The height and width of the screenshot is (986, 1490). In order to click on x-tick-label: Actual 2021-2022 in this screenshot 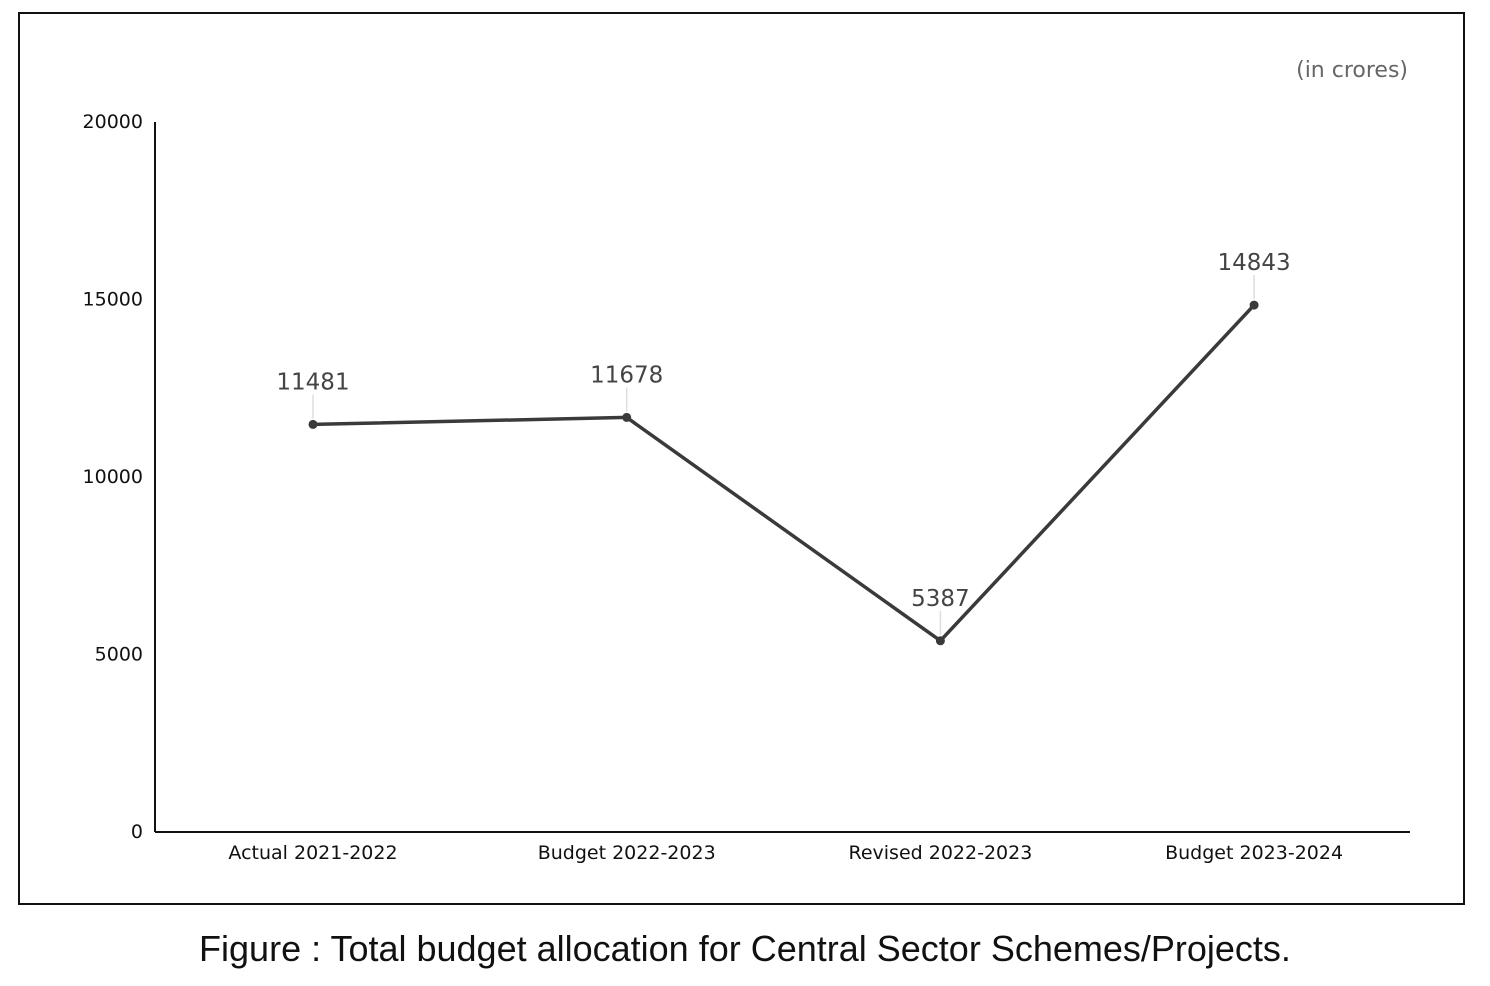, I will do `click(312, 853)`.